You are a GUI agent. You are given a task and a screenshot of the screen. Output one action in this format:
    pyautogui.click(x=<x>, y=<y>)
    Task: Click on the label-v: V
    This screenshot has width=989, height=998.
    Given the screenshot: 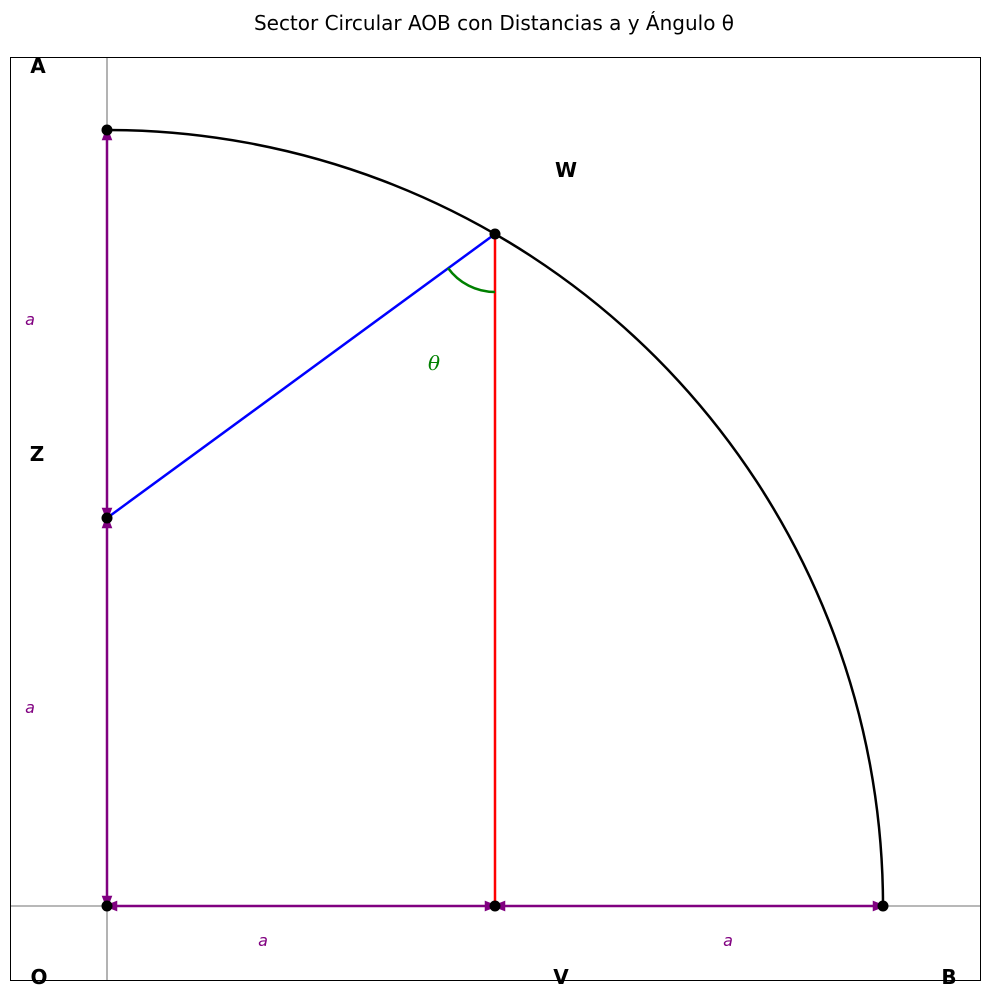 What is the action you would take?
    pyautogui.click(x=561, y=977)
    